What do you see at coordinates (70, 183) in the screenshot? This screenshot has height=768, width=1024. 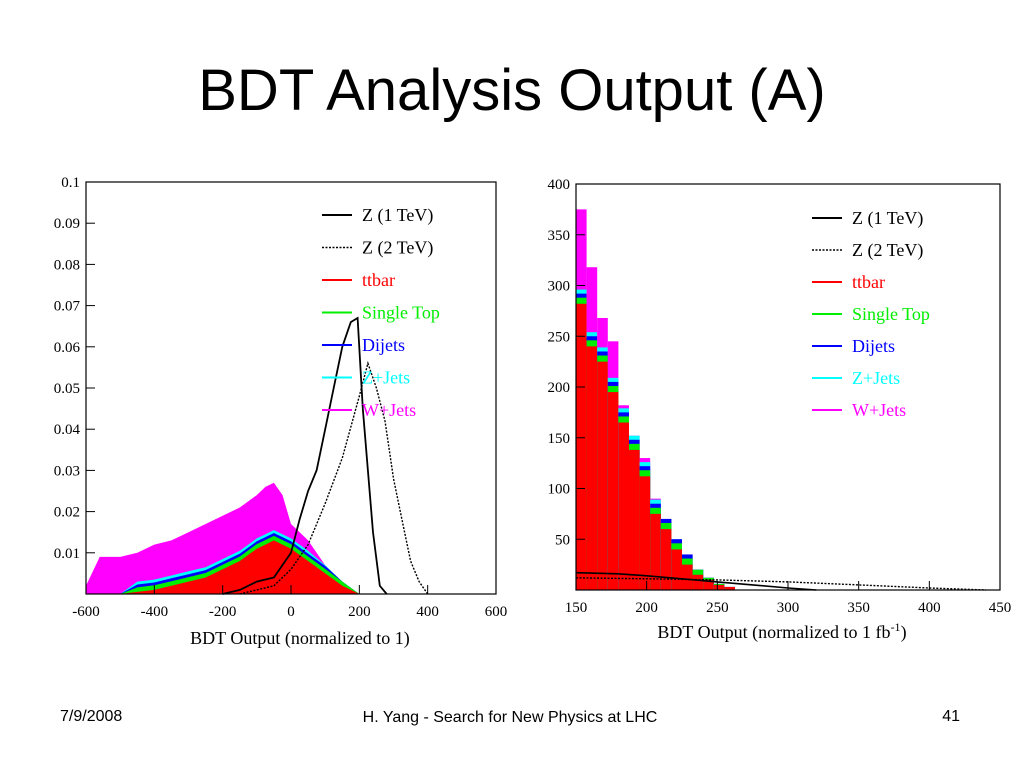 I see `y-tick-label: 0.1` at bounding box center [70, 183].